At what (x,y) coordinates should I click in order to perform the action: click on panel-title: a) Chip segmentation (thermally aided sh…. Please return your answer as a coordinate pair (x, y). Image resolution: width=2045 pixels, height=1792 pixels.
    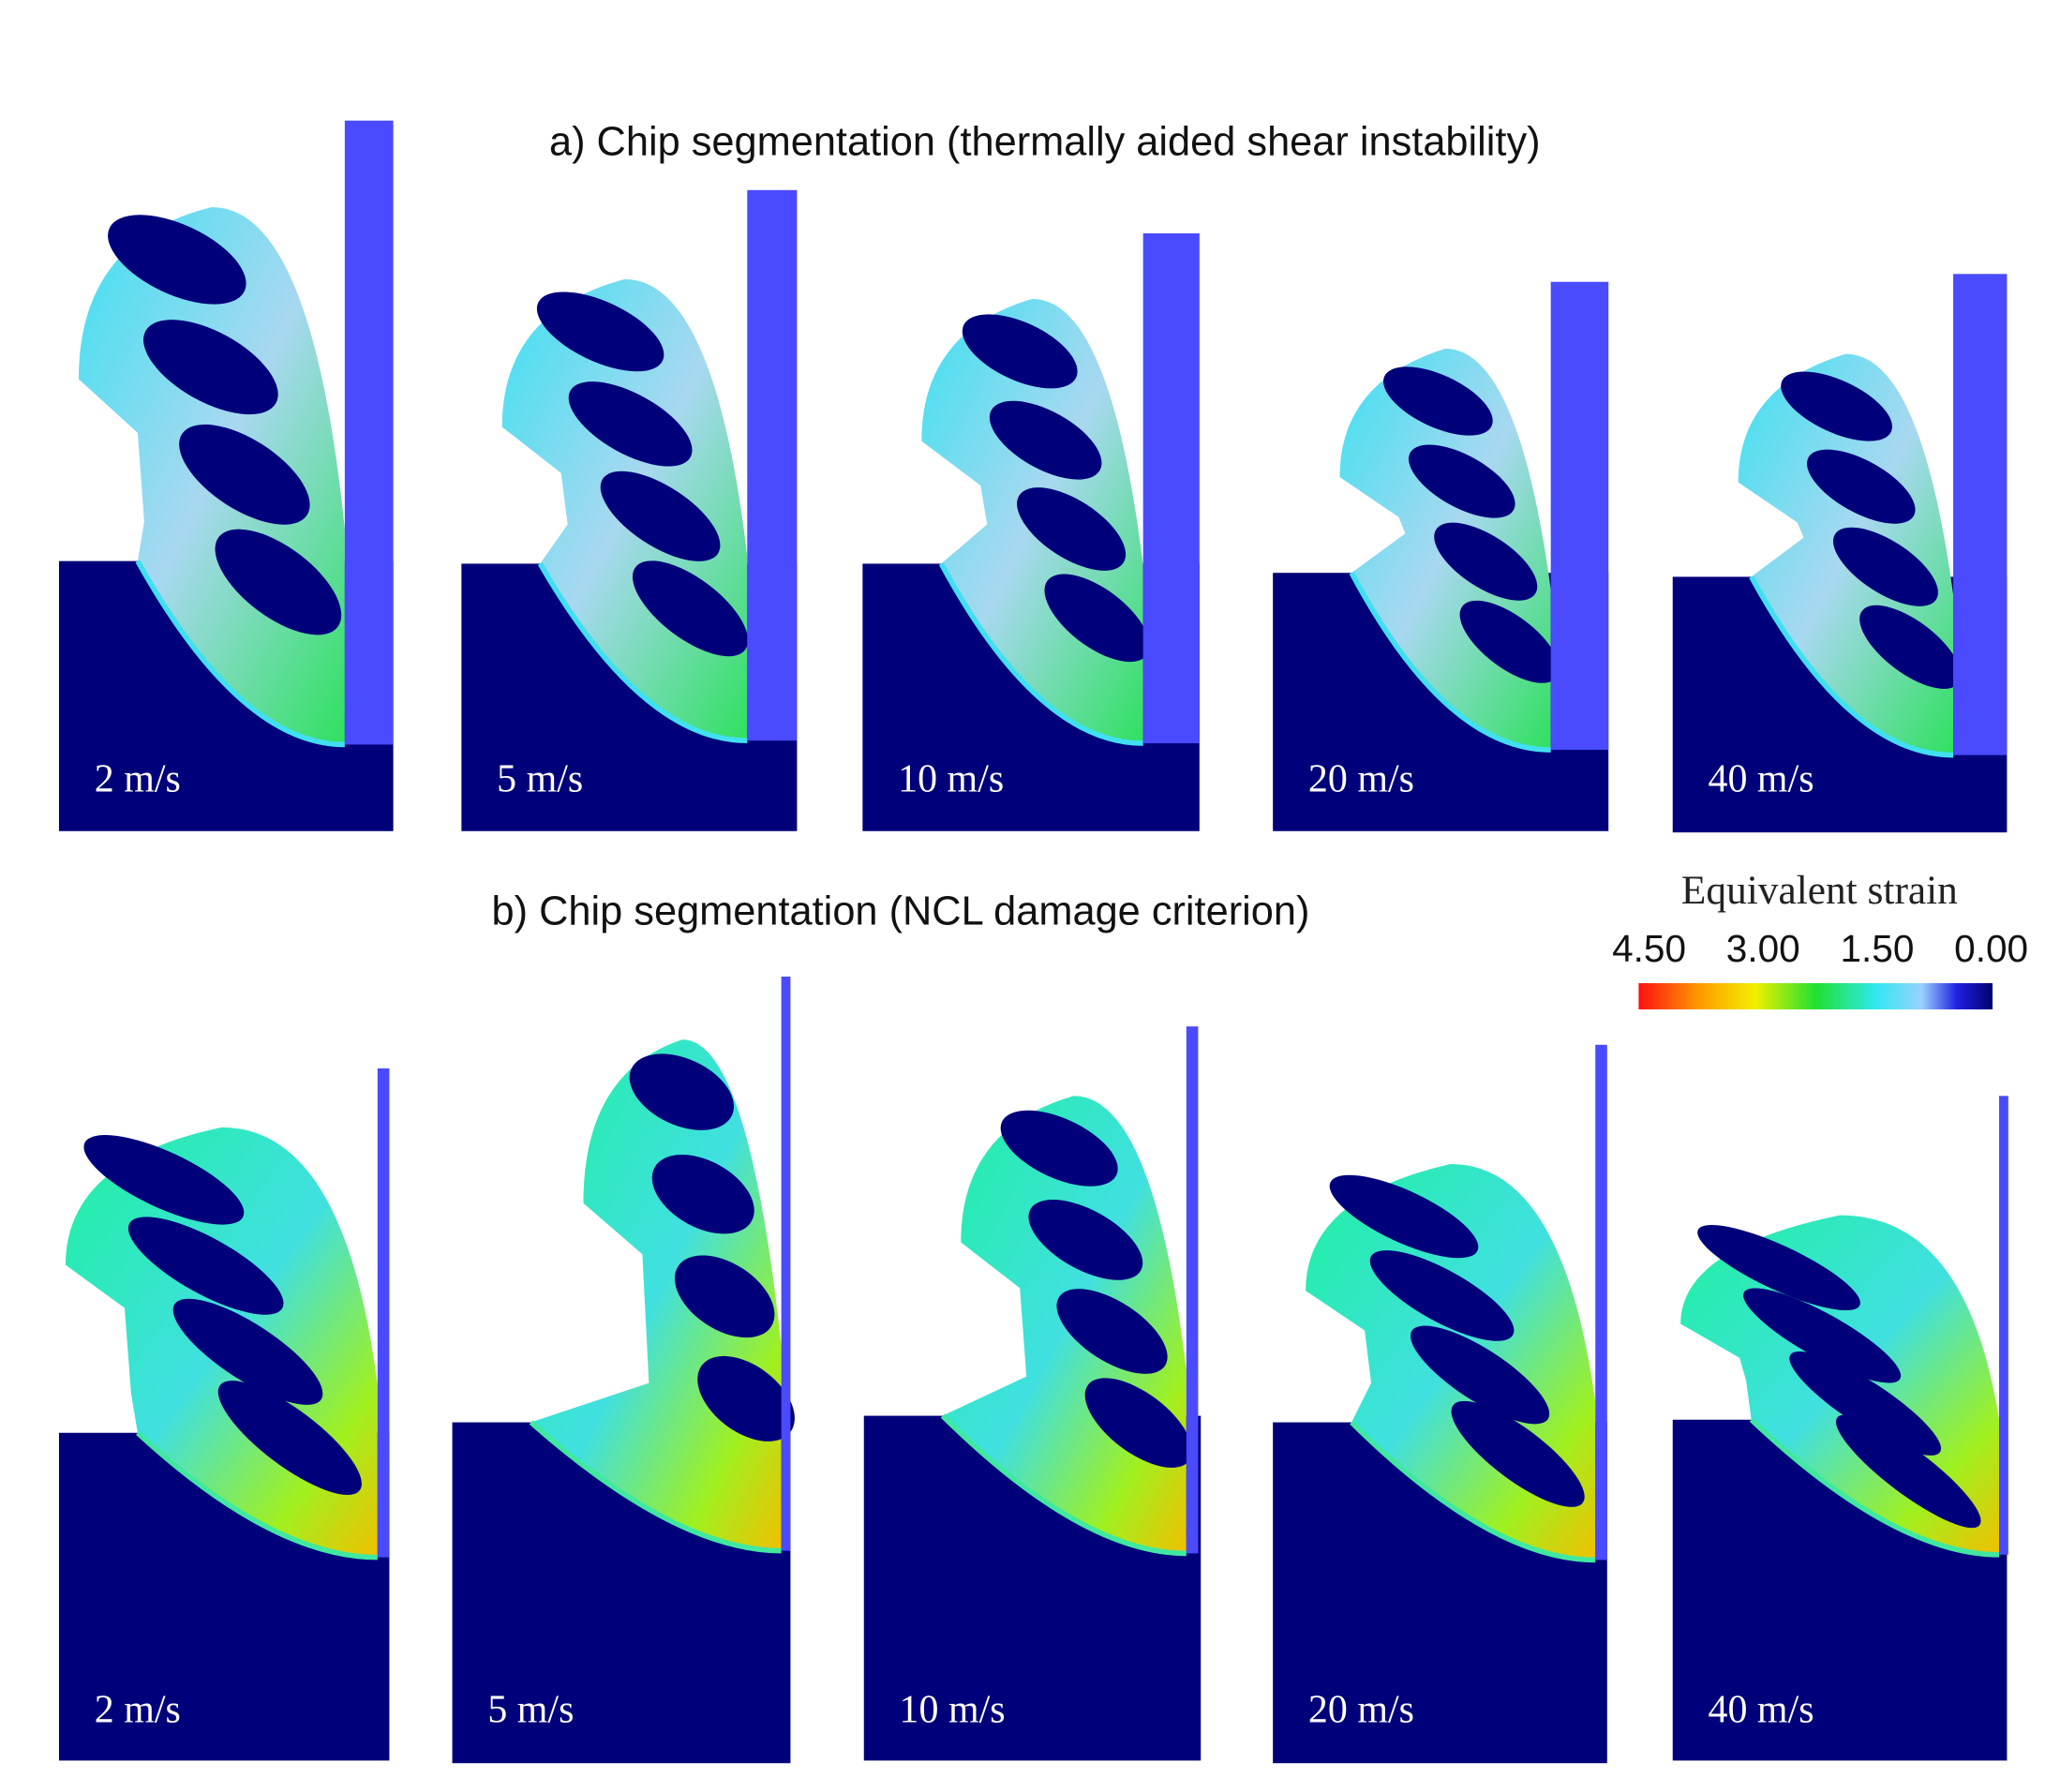
    Looking at the image, I should click on (1045, 142).